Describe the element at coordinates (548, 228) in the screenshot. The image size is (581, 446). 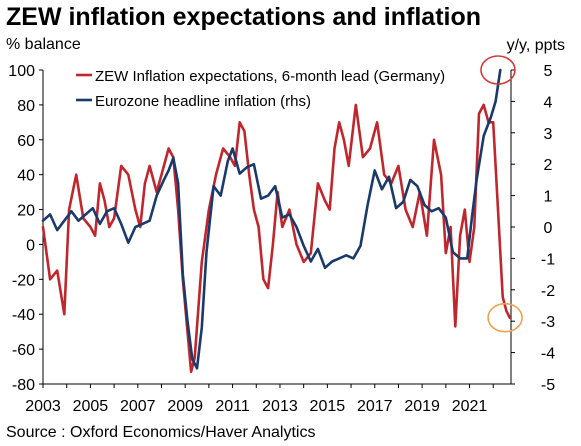
I see `right-y-tick-label: 0` at that location.